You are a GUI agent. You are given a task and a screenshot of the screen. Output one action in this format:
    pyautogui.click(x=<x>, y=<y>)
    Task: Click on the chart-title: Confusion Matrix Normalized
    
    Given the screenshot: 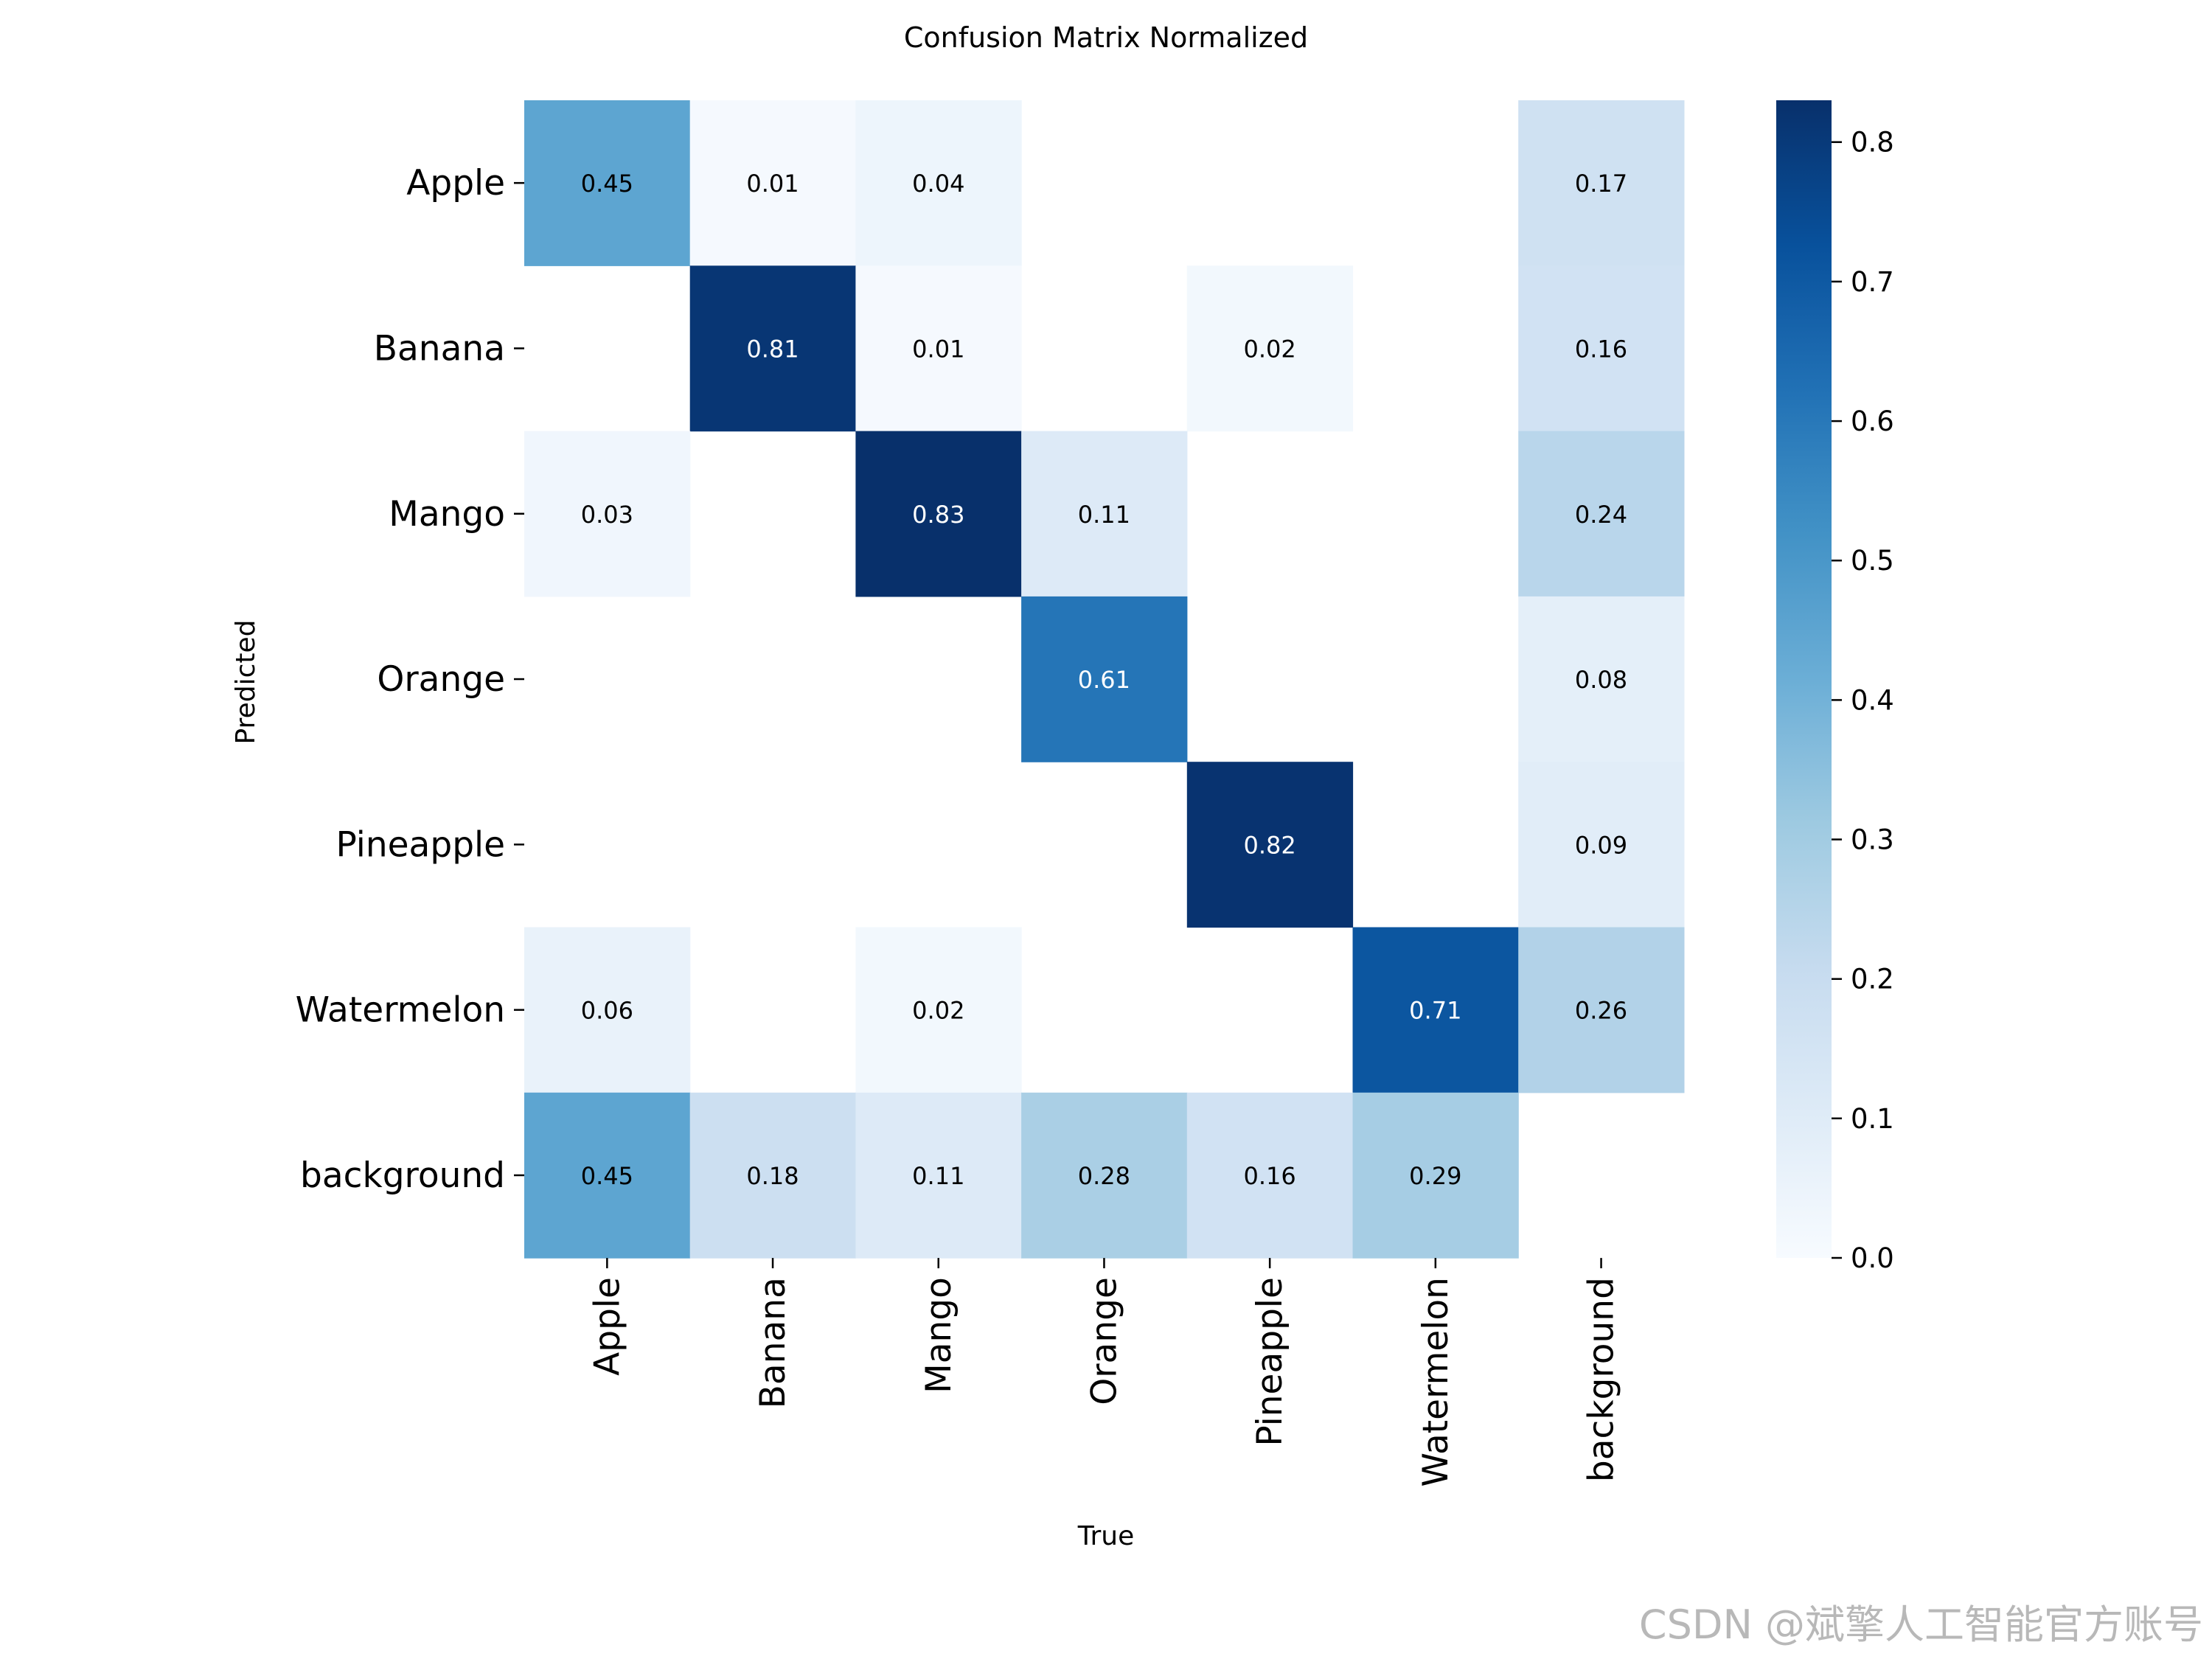 What is the action you would take?
    pyautogui.click(x=1106, y=37)
    